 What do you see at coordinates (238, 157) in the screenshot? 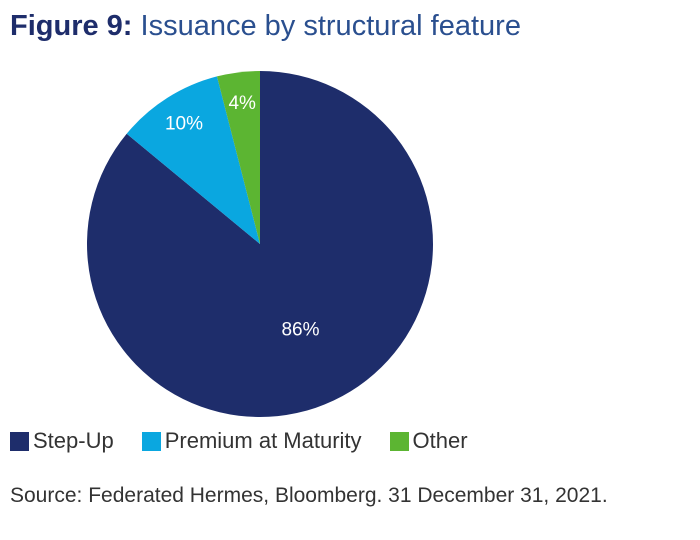
I see `pie-slice-other` at bounding box center [238, 157].